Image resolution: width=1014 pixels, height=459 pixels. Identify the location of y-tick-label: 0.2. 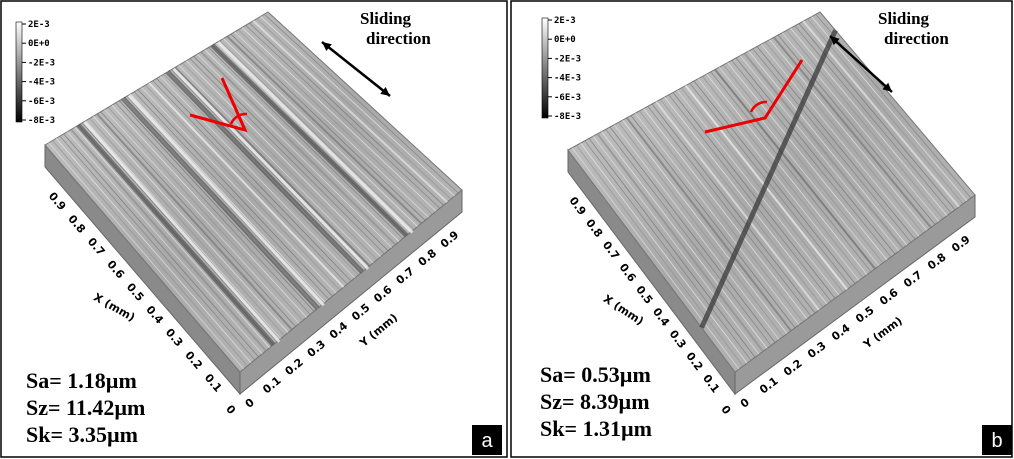
(294, 367).